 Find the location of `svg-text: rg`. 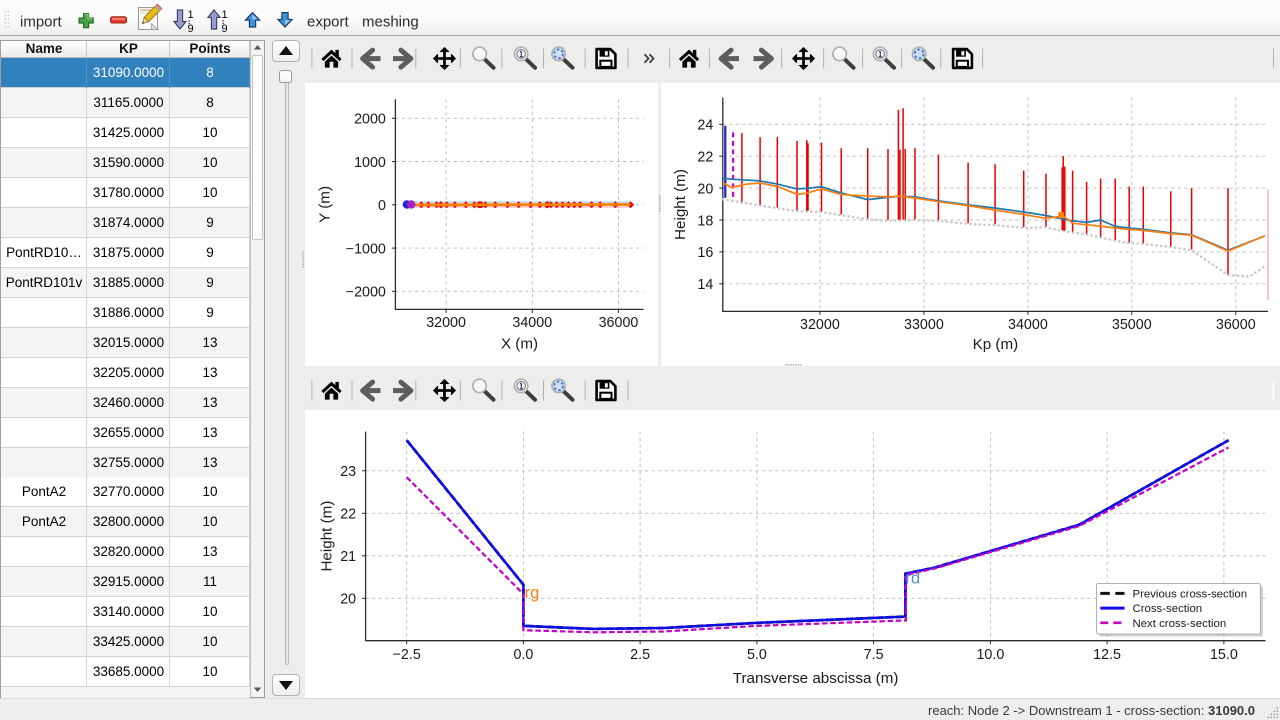

svg-text: rg is located at coordinates (532, 593).